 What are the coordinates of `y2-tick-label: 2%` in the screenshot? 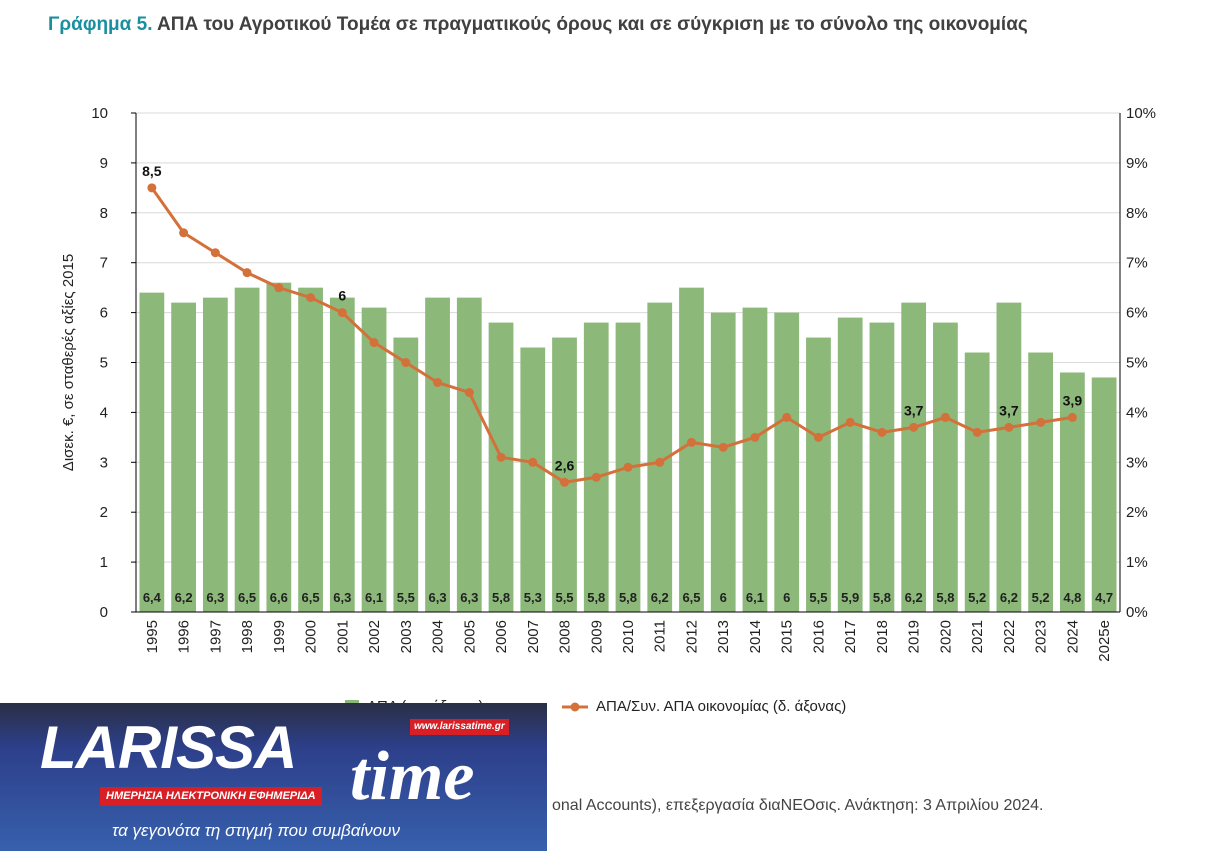 It's located at (1137, 512).